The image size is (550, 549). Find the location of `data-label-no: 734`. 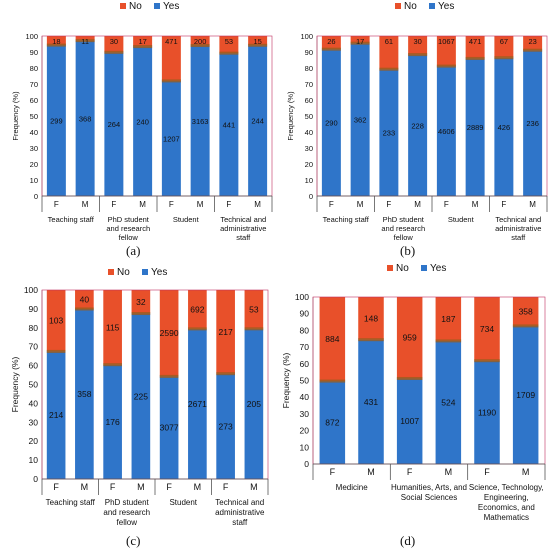

data-label-no: 734 is located at coordinates (487, 329).